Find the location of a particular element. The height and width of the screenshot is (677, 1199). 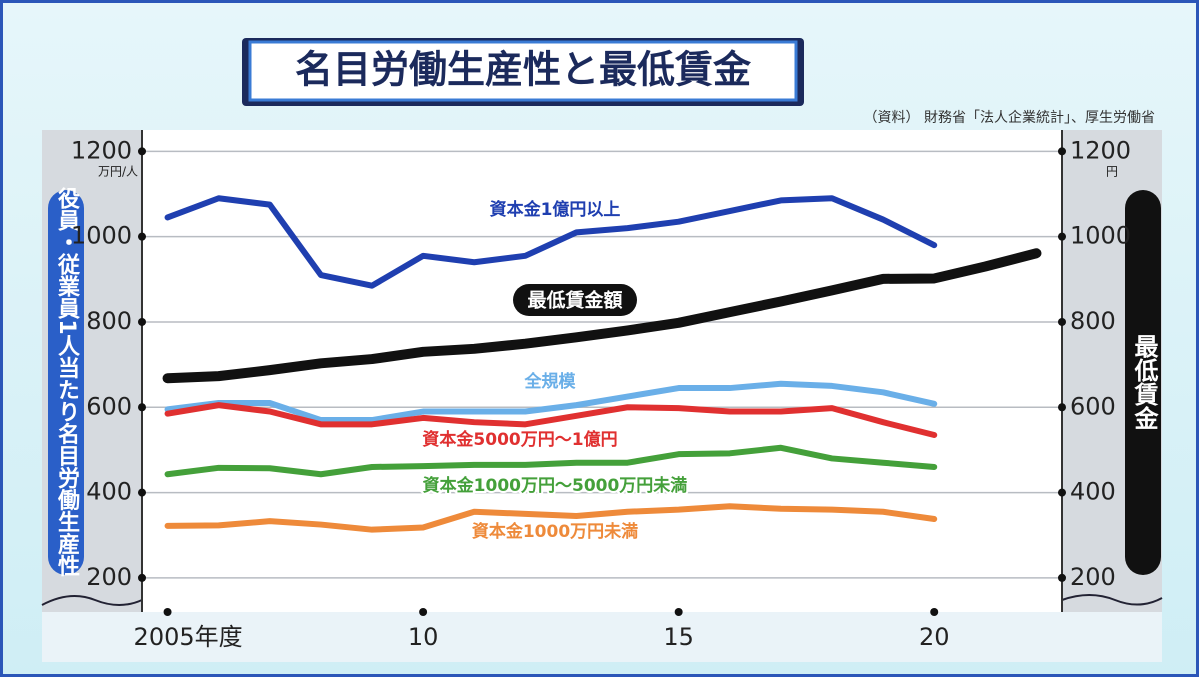

y-axis-label: 役員・従業員1人当たり名目労働生産性 is located at coordinates (67, 382).